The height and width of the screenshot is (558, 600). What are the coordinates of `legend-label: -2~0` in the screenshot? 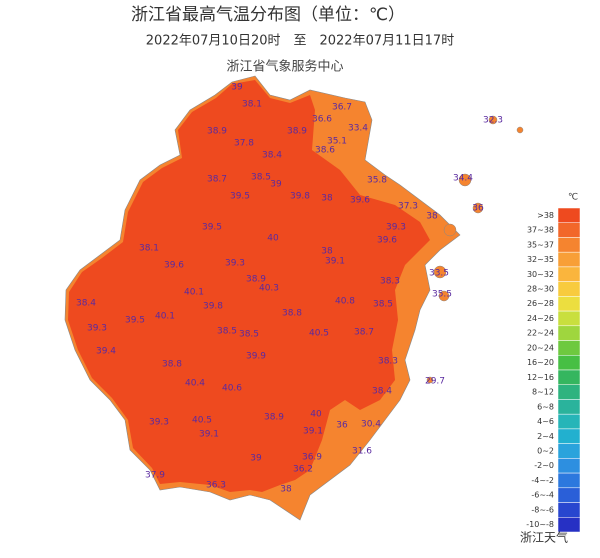 It's located at (544, 465).